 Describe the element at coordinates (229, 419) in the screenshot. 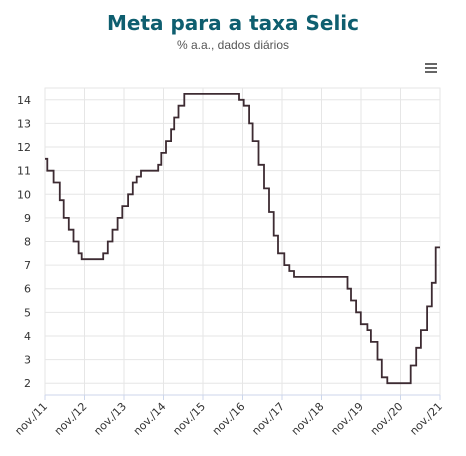

I see `x-tick-label: nov./16` at that location.